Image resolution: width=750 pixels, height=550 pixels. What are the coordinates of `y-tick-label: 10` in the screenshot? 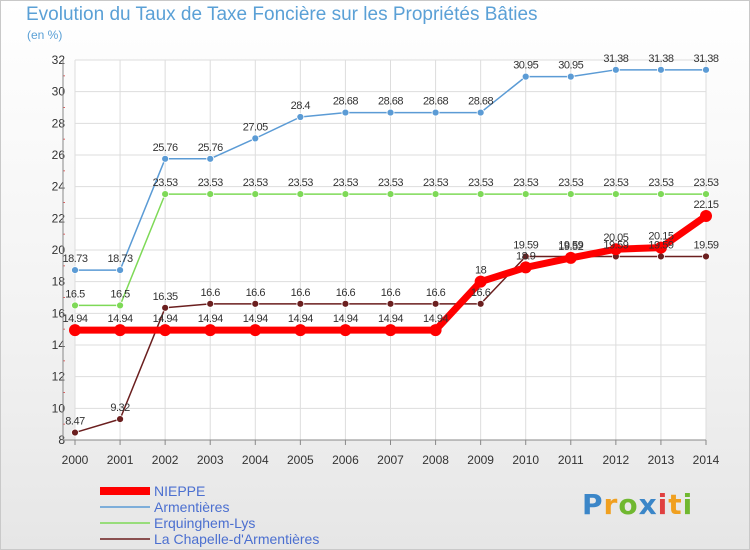 It's located at (59, 408).